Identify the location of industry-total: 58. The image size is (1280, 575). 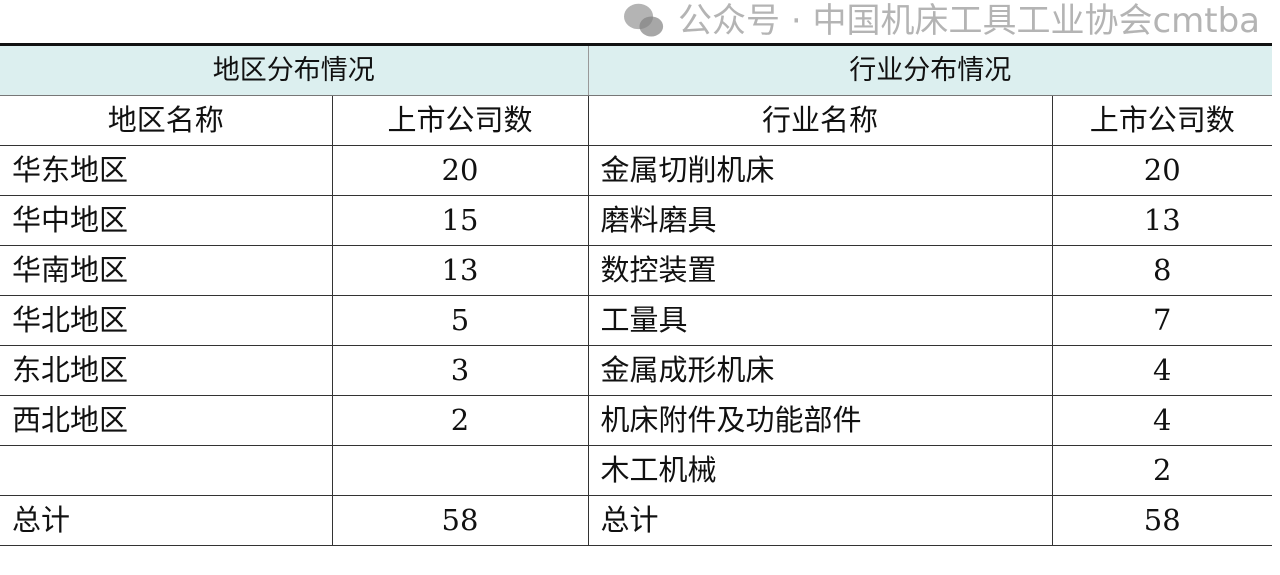
(1162, 520).